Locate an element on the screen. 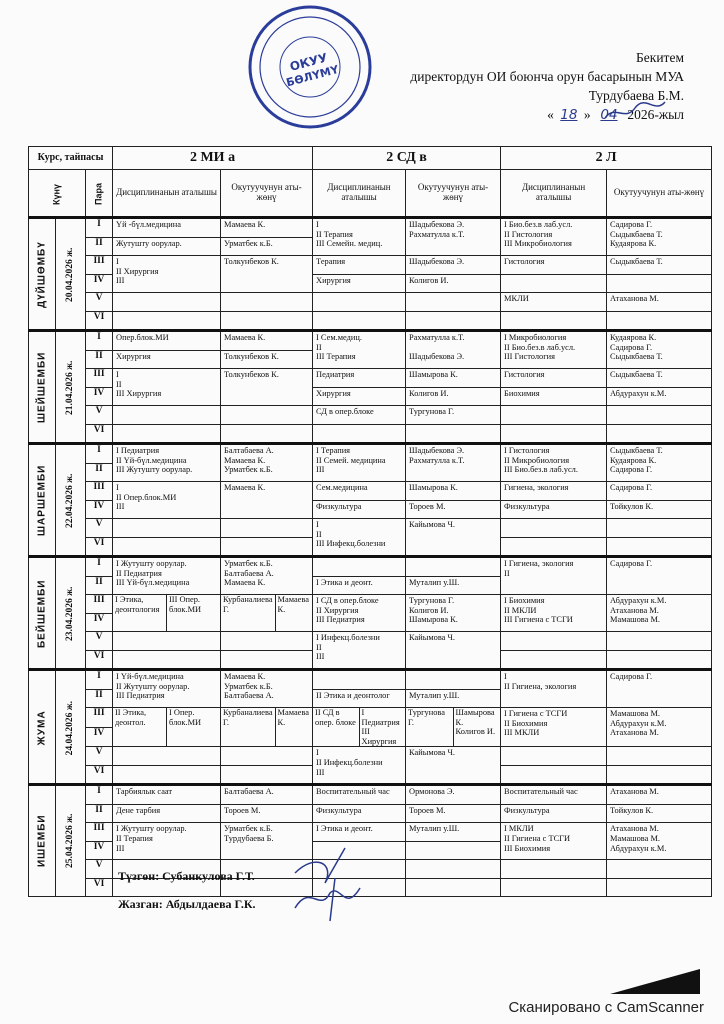 This screenshot has height=1024, width=724. discipline-cell: I Терапия II Семей. медицина III is located at coordinates (359, 462).